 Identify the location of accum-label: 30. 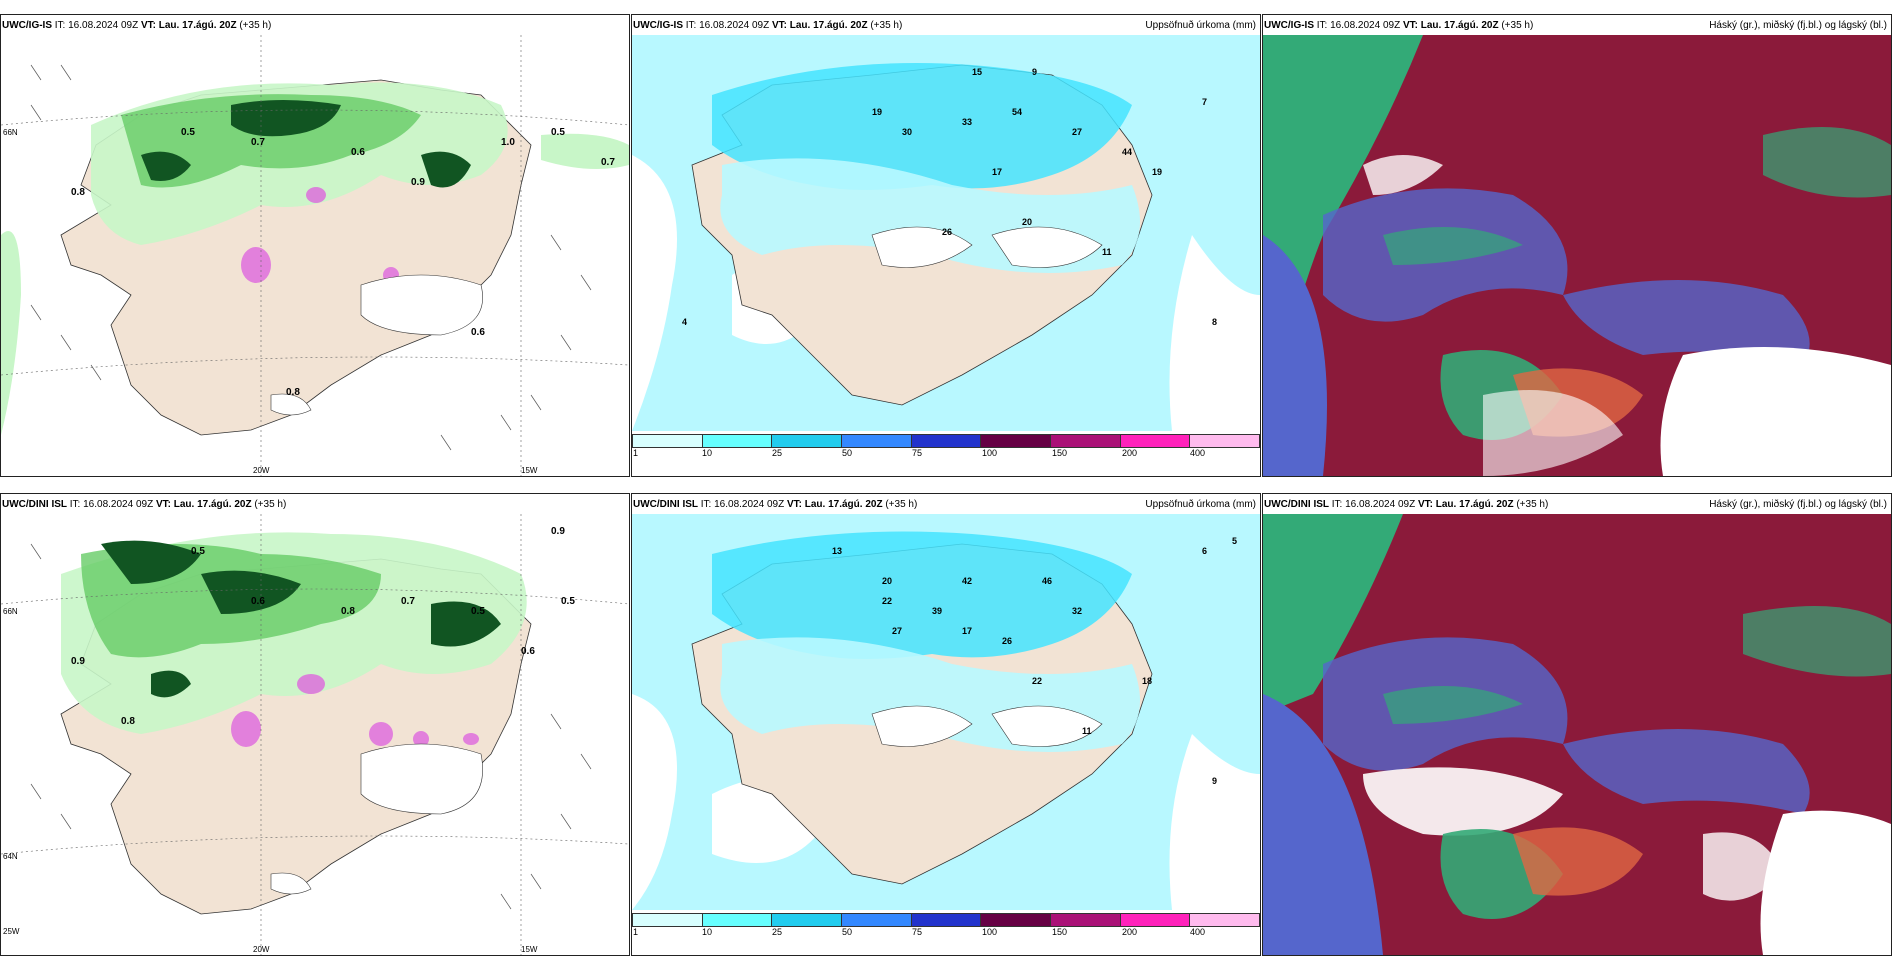
(907, 132).